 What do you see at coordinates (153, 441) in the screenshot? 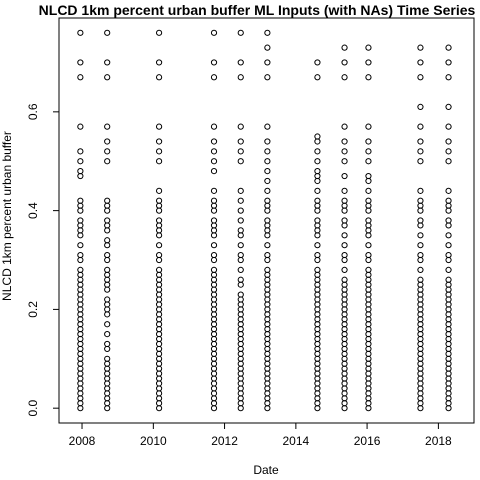
I see `x-tick-label: 2010` at bounding box center [153, 441].